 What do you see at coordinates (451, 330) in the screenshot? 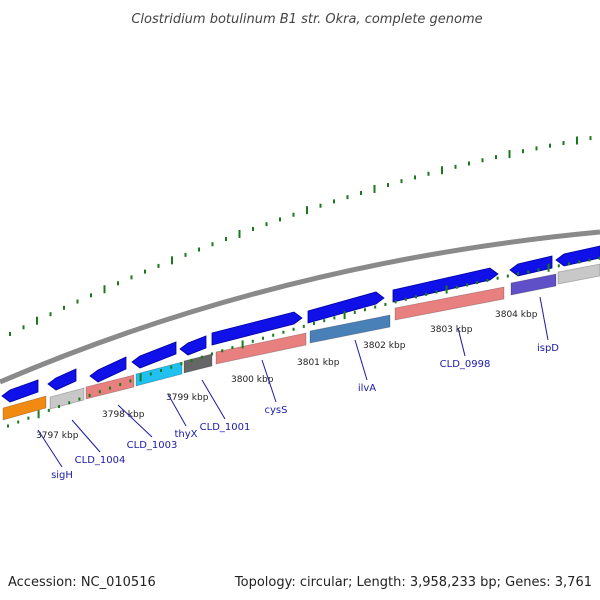
I see `scale-label: 3803 kbp` at bounding box center [451, 330].